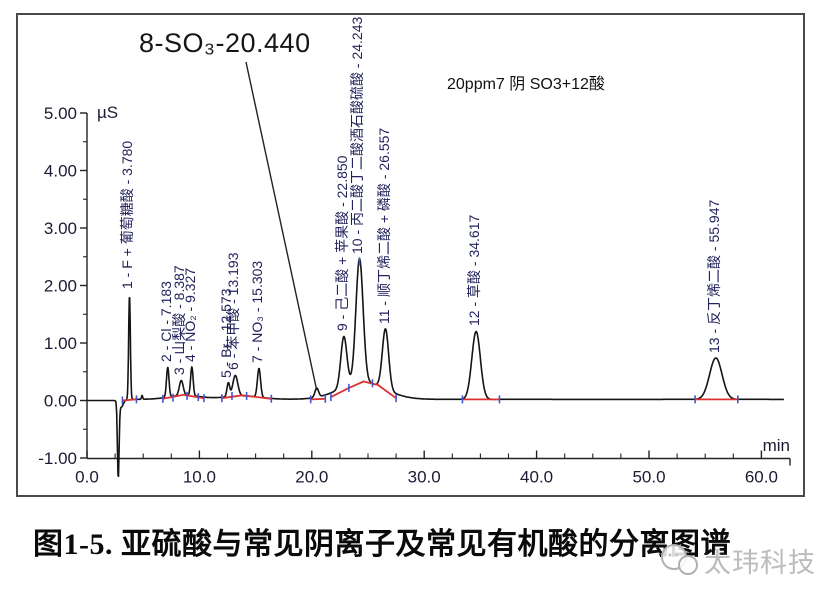 The height and width of the screenshot is (600, 829). I want to click on watermark: 太玮科技, so click(737, 560).